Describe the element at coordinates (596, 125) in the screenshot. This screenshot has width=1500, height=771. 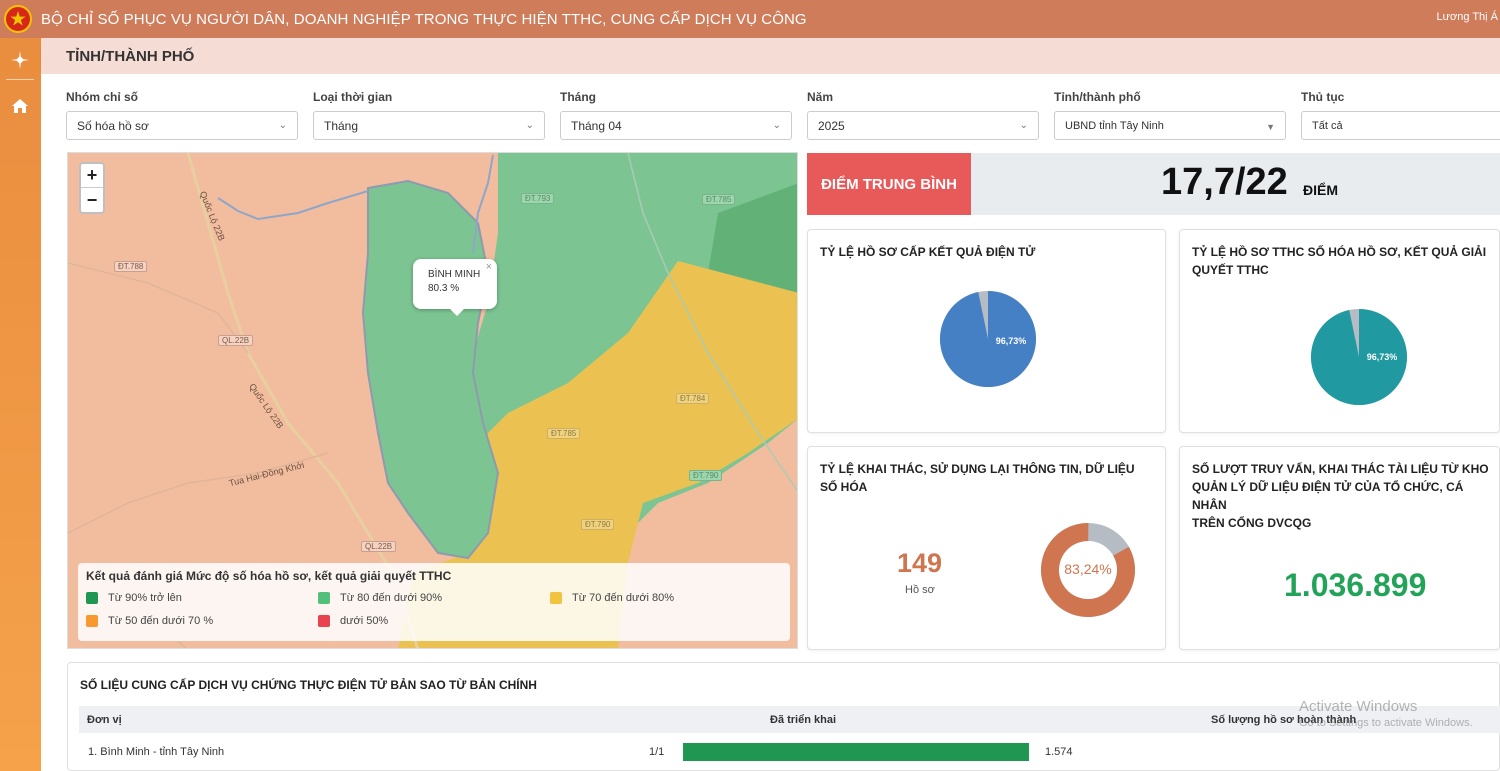
I see `select-value: Tháng 04` at that location.